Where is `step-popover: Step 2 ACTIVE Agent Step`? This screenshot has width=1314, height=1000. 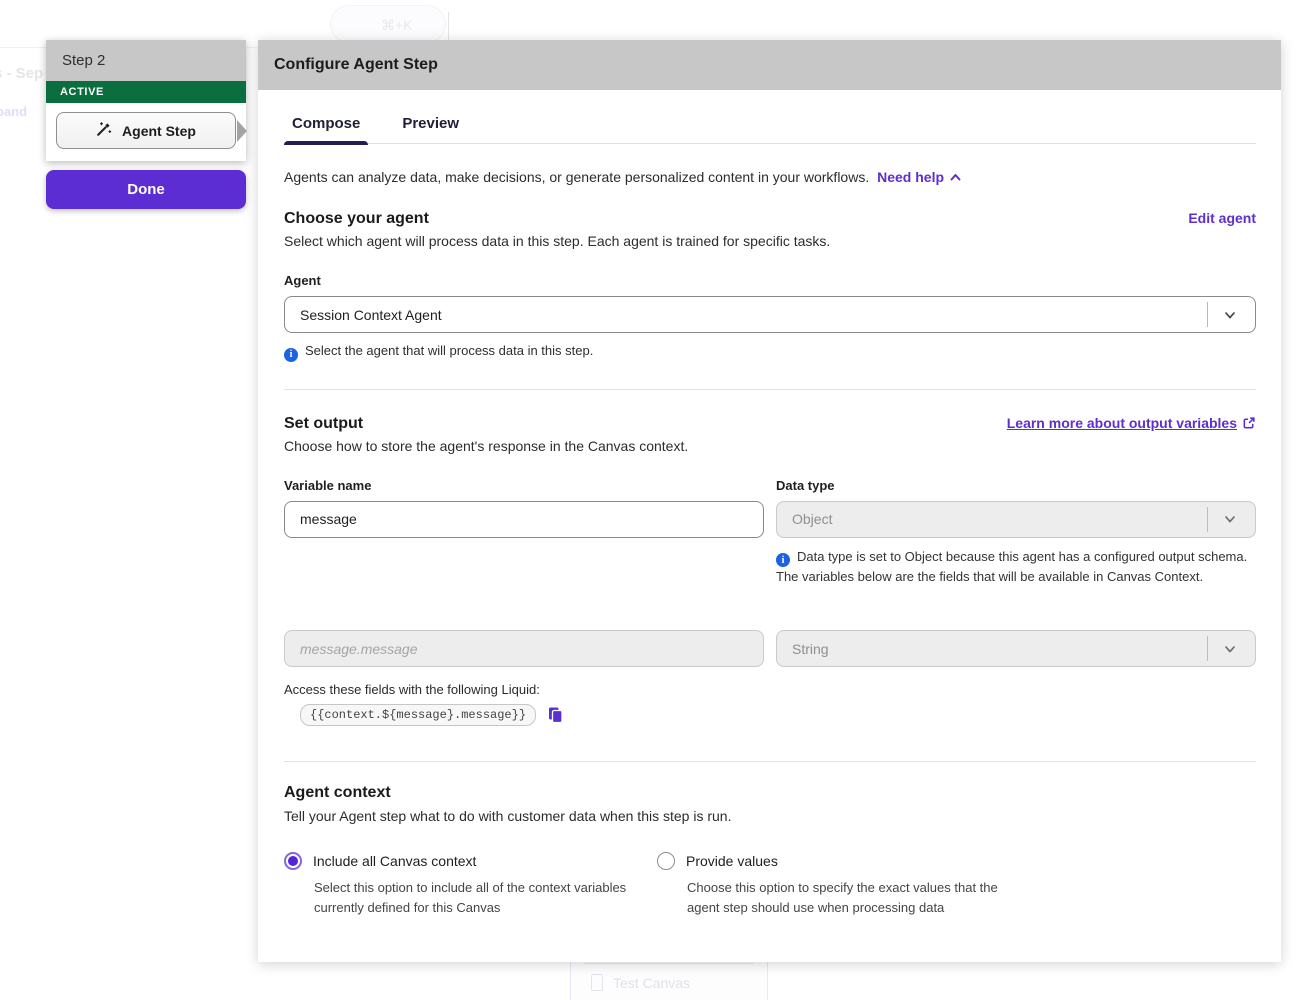 step-popover: Step 2 ACTIVE Agent Step is located at coordinates (146, 100).